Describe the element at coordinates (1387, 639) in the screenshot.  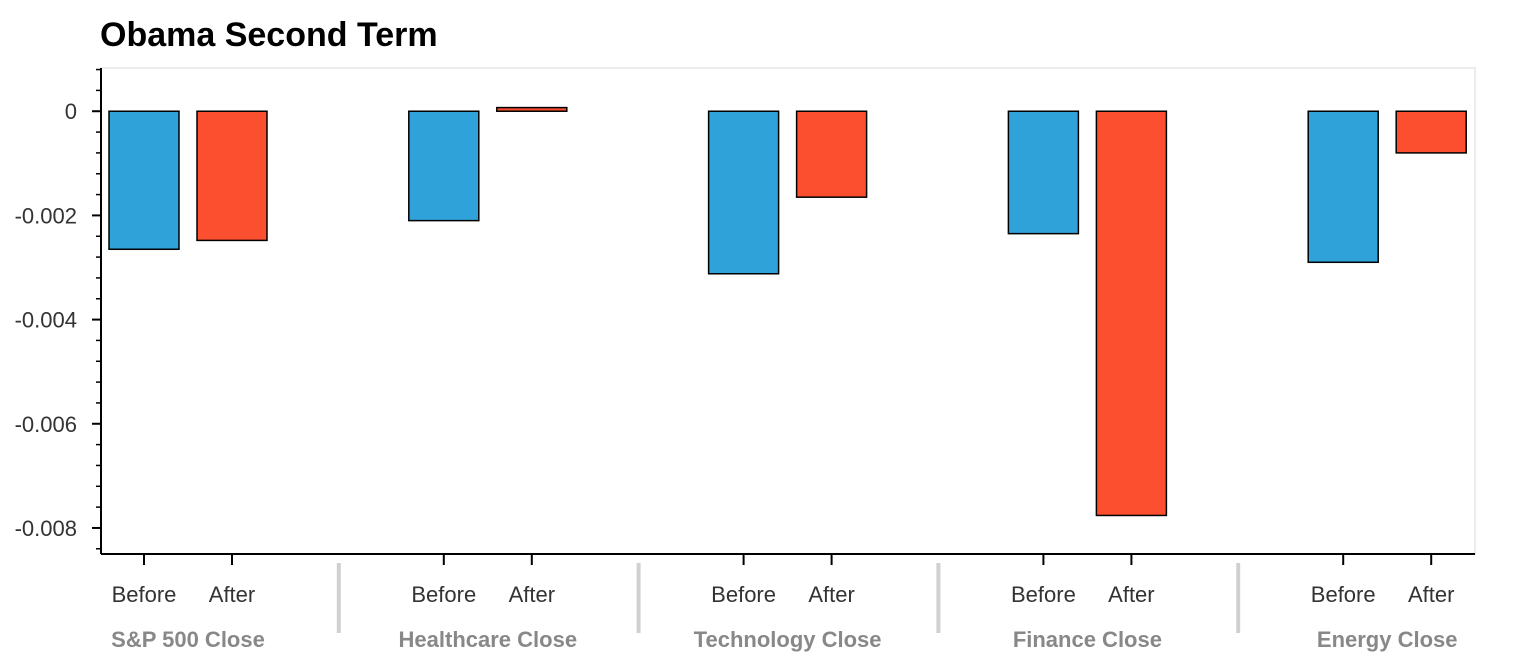
I see `x-group-label: Energy Close` at that location.